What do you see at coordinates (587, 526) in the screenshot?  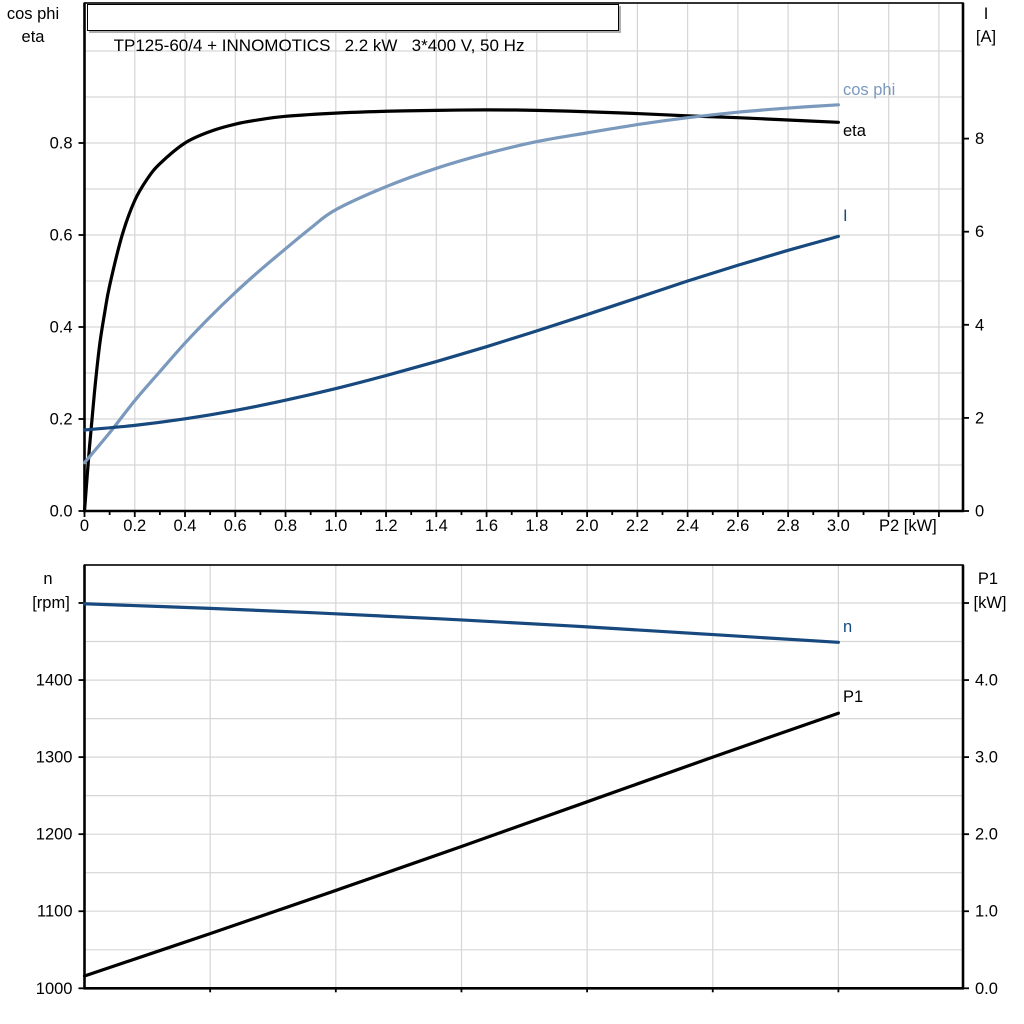 I see `tick-label-x: 2.0` at bounding box center [587, 526].